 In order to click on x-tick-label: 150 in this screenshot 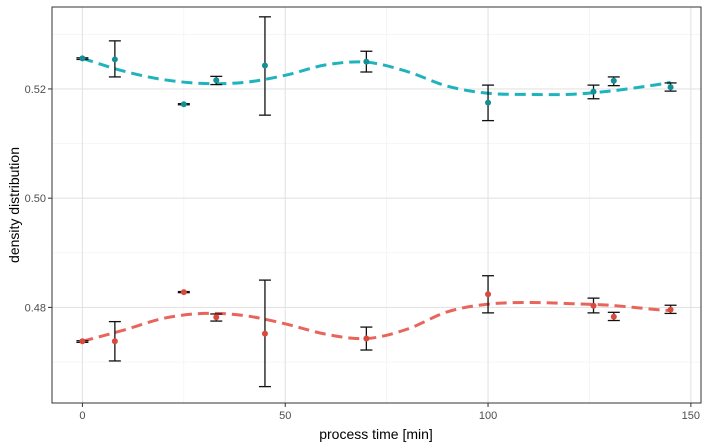, I will do `click(691, 416)`.